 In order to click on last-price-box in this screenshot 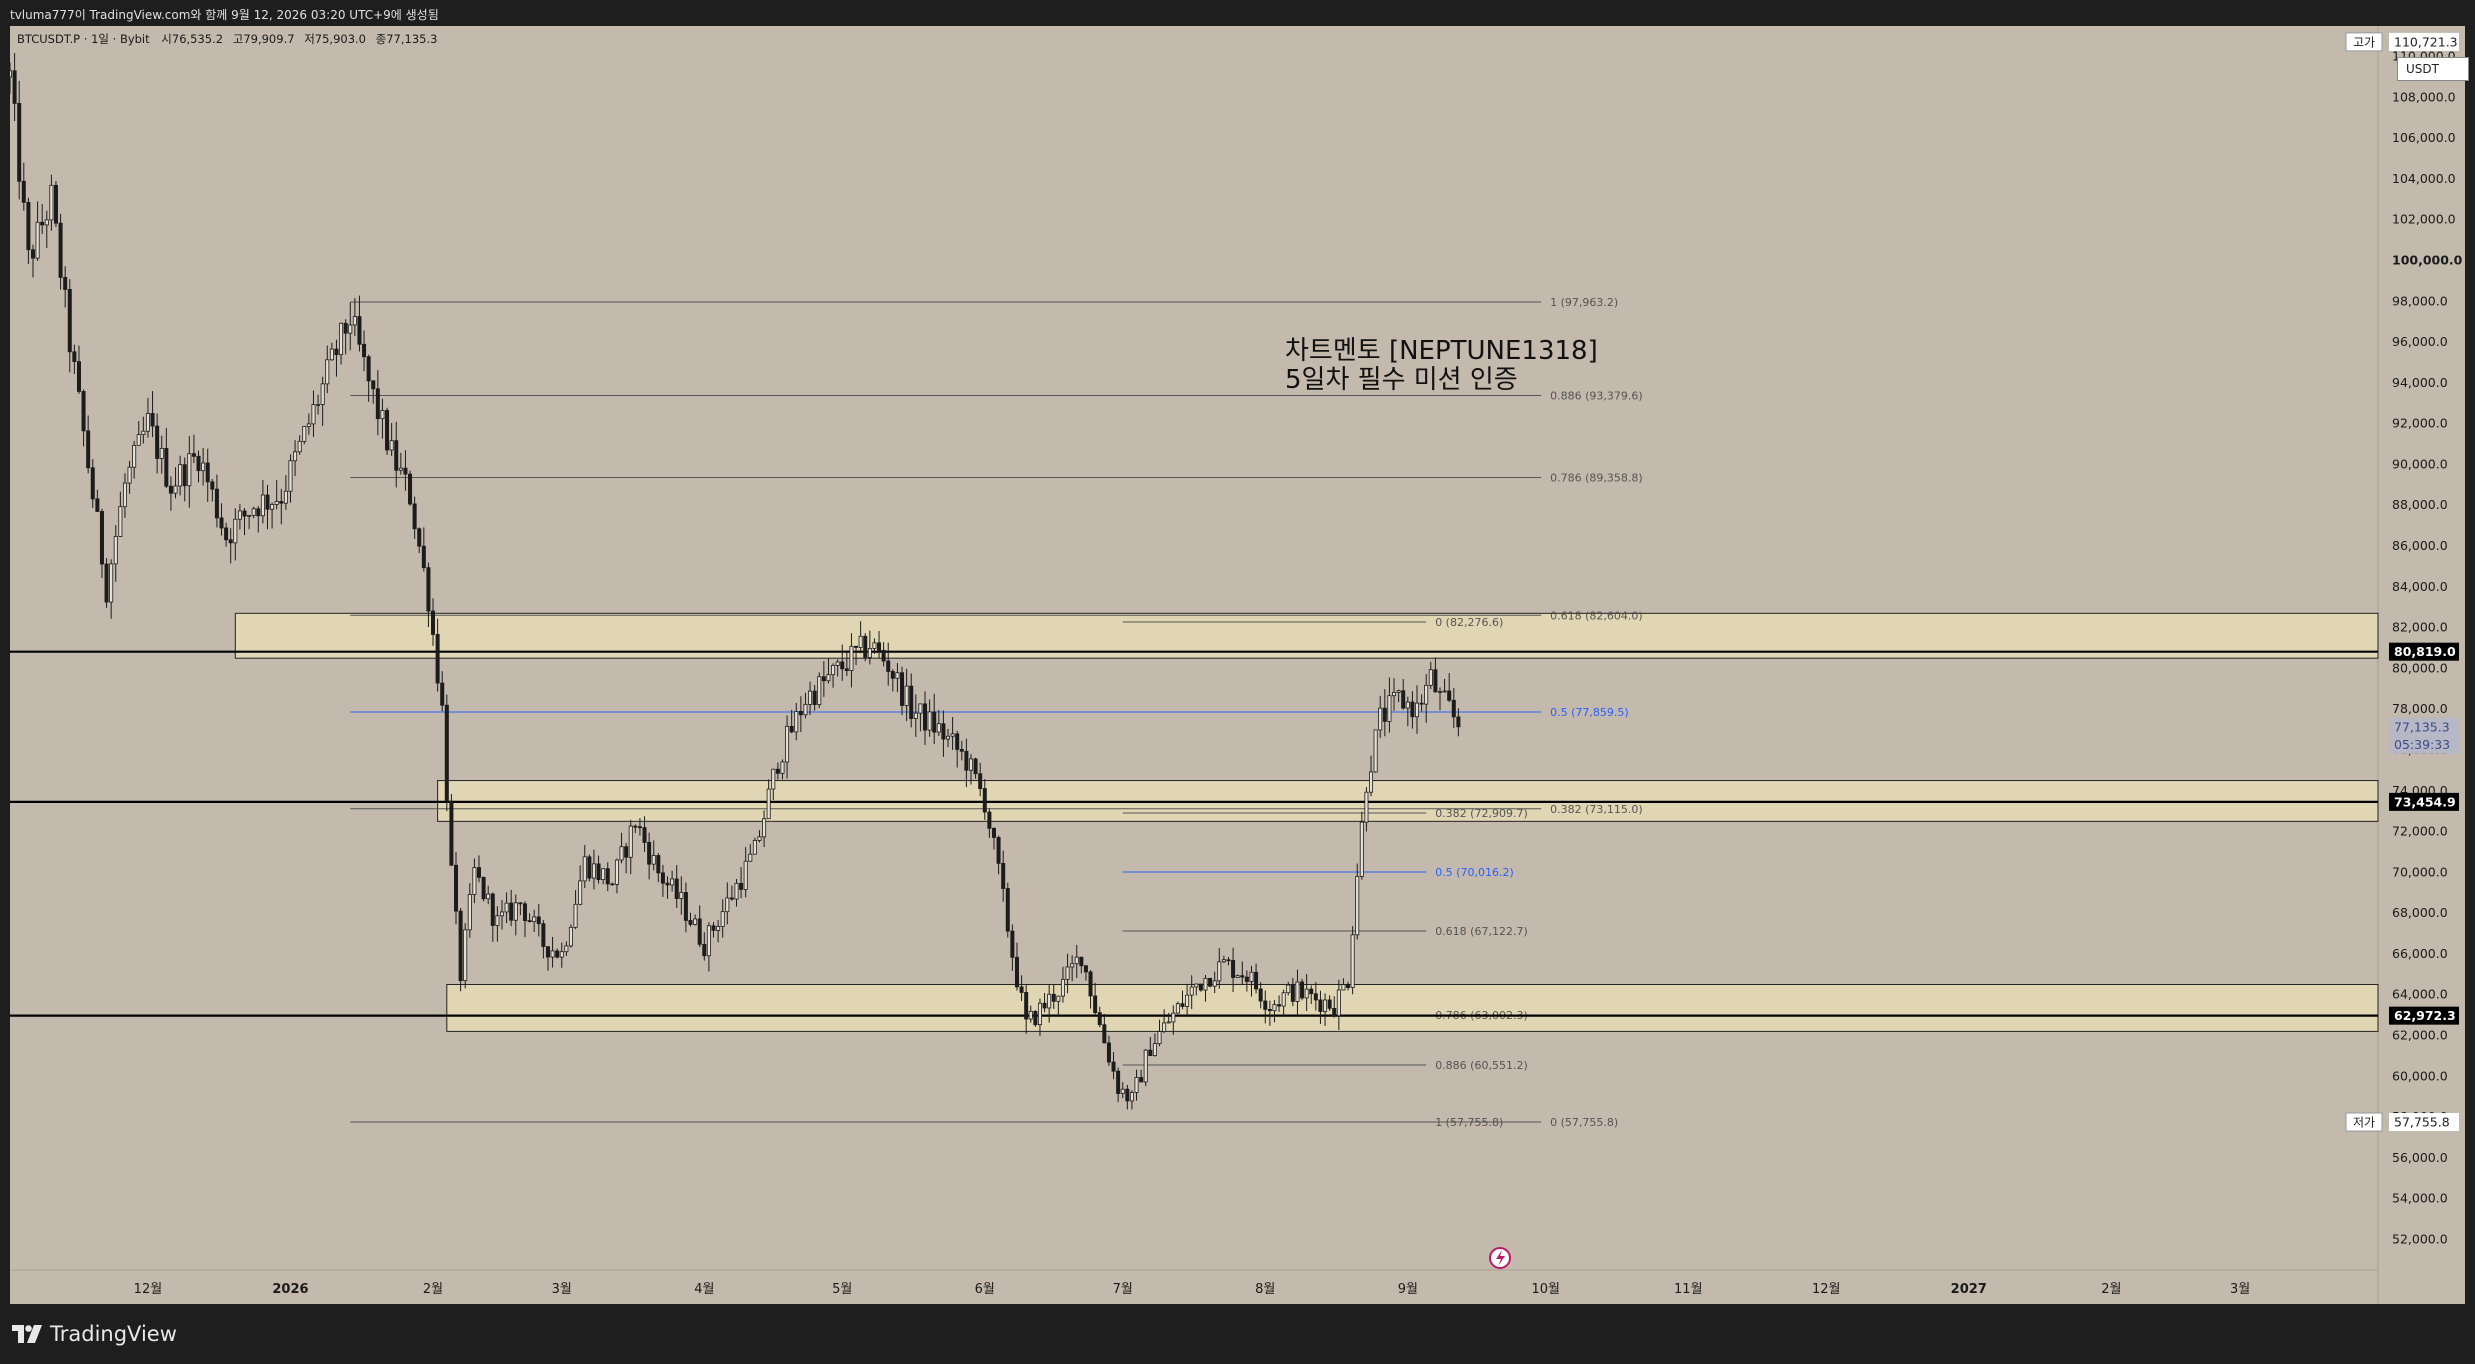, I will do `click(2424, 735)`.